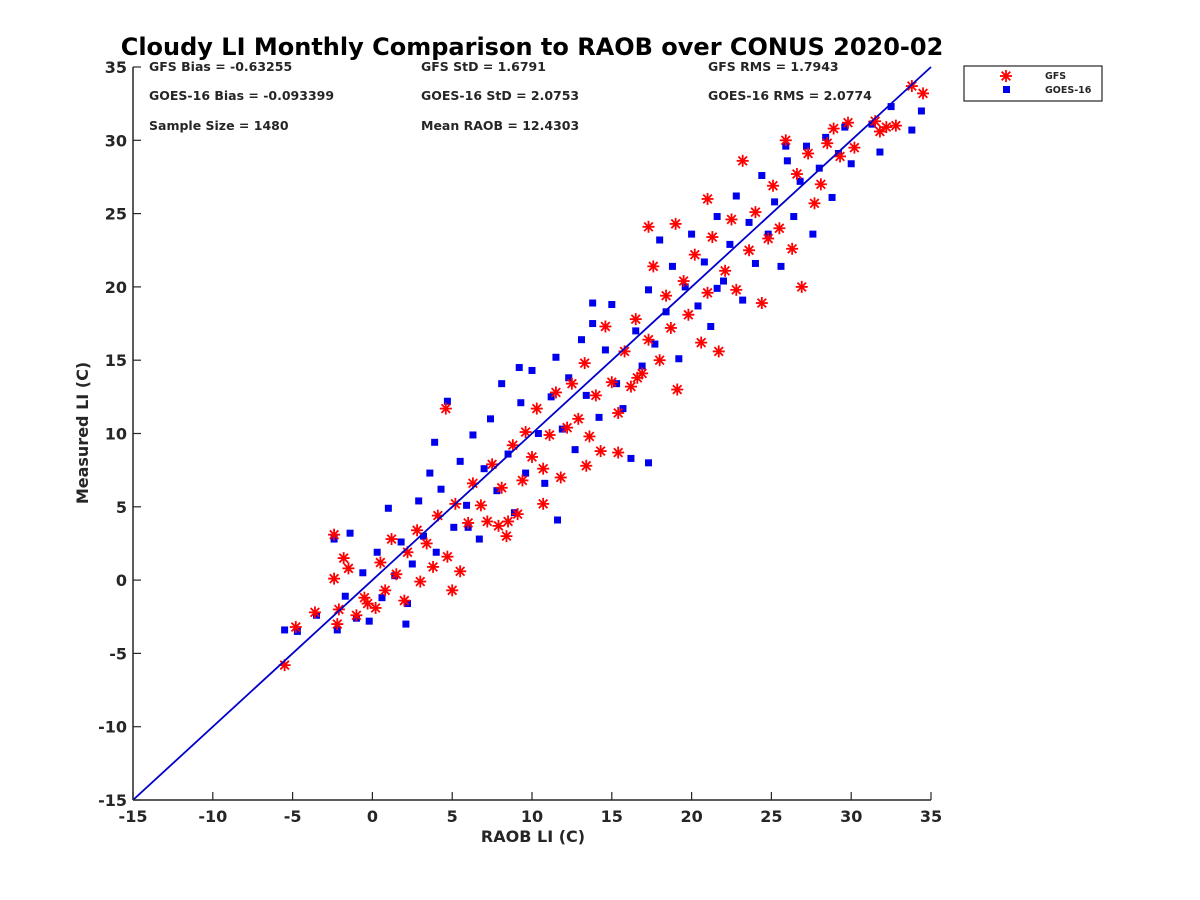 The height and width of the screenshot is (900, 1200). Describe the element at coordinates (790, 95) in the screenshot. I see `stat-goes-rms: GOES-16 RMS = 2.0774` at that location.